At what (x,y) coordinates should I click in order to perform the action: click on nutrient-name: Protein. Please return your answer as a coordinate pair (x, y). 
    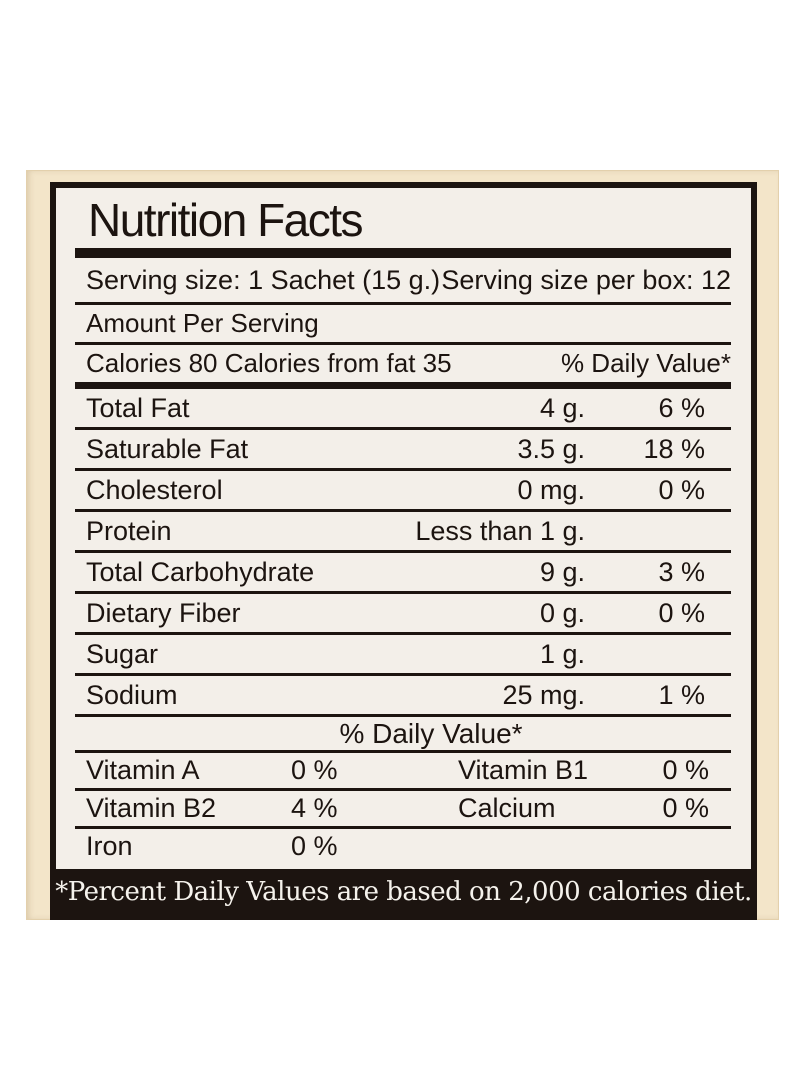
    Looking at the image, I should click on (129, 530).